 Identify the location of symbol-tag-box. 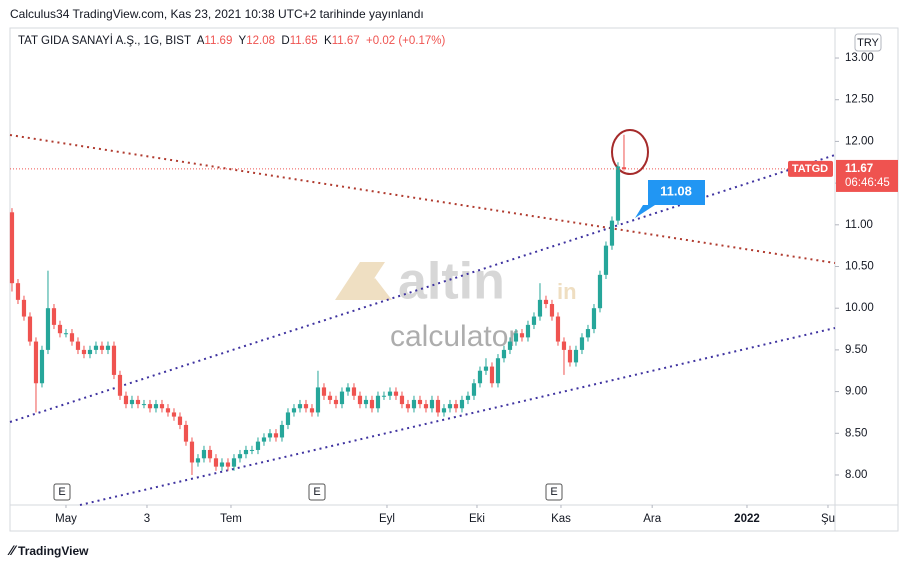
(810, 168).